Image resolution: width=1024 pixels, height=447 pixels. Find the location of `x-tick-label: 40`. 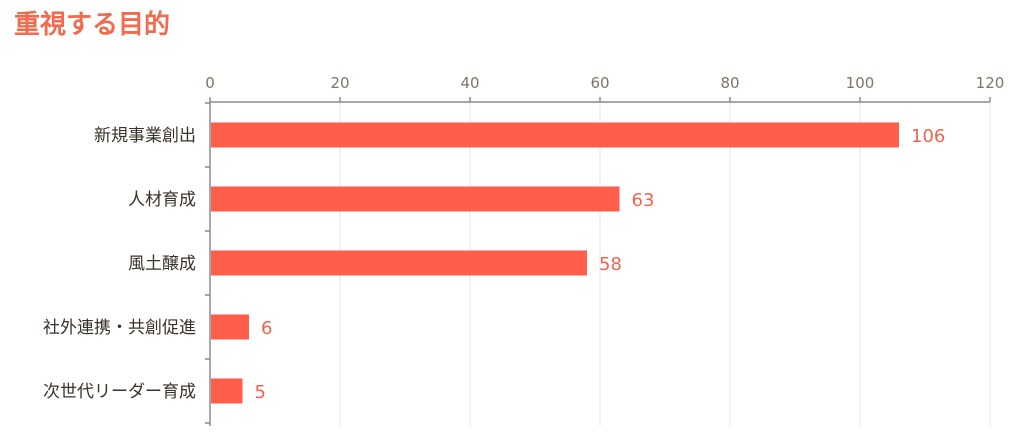

x-tick-label: 40 is located at coordinates (469, 83).